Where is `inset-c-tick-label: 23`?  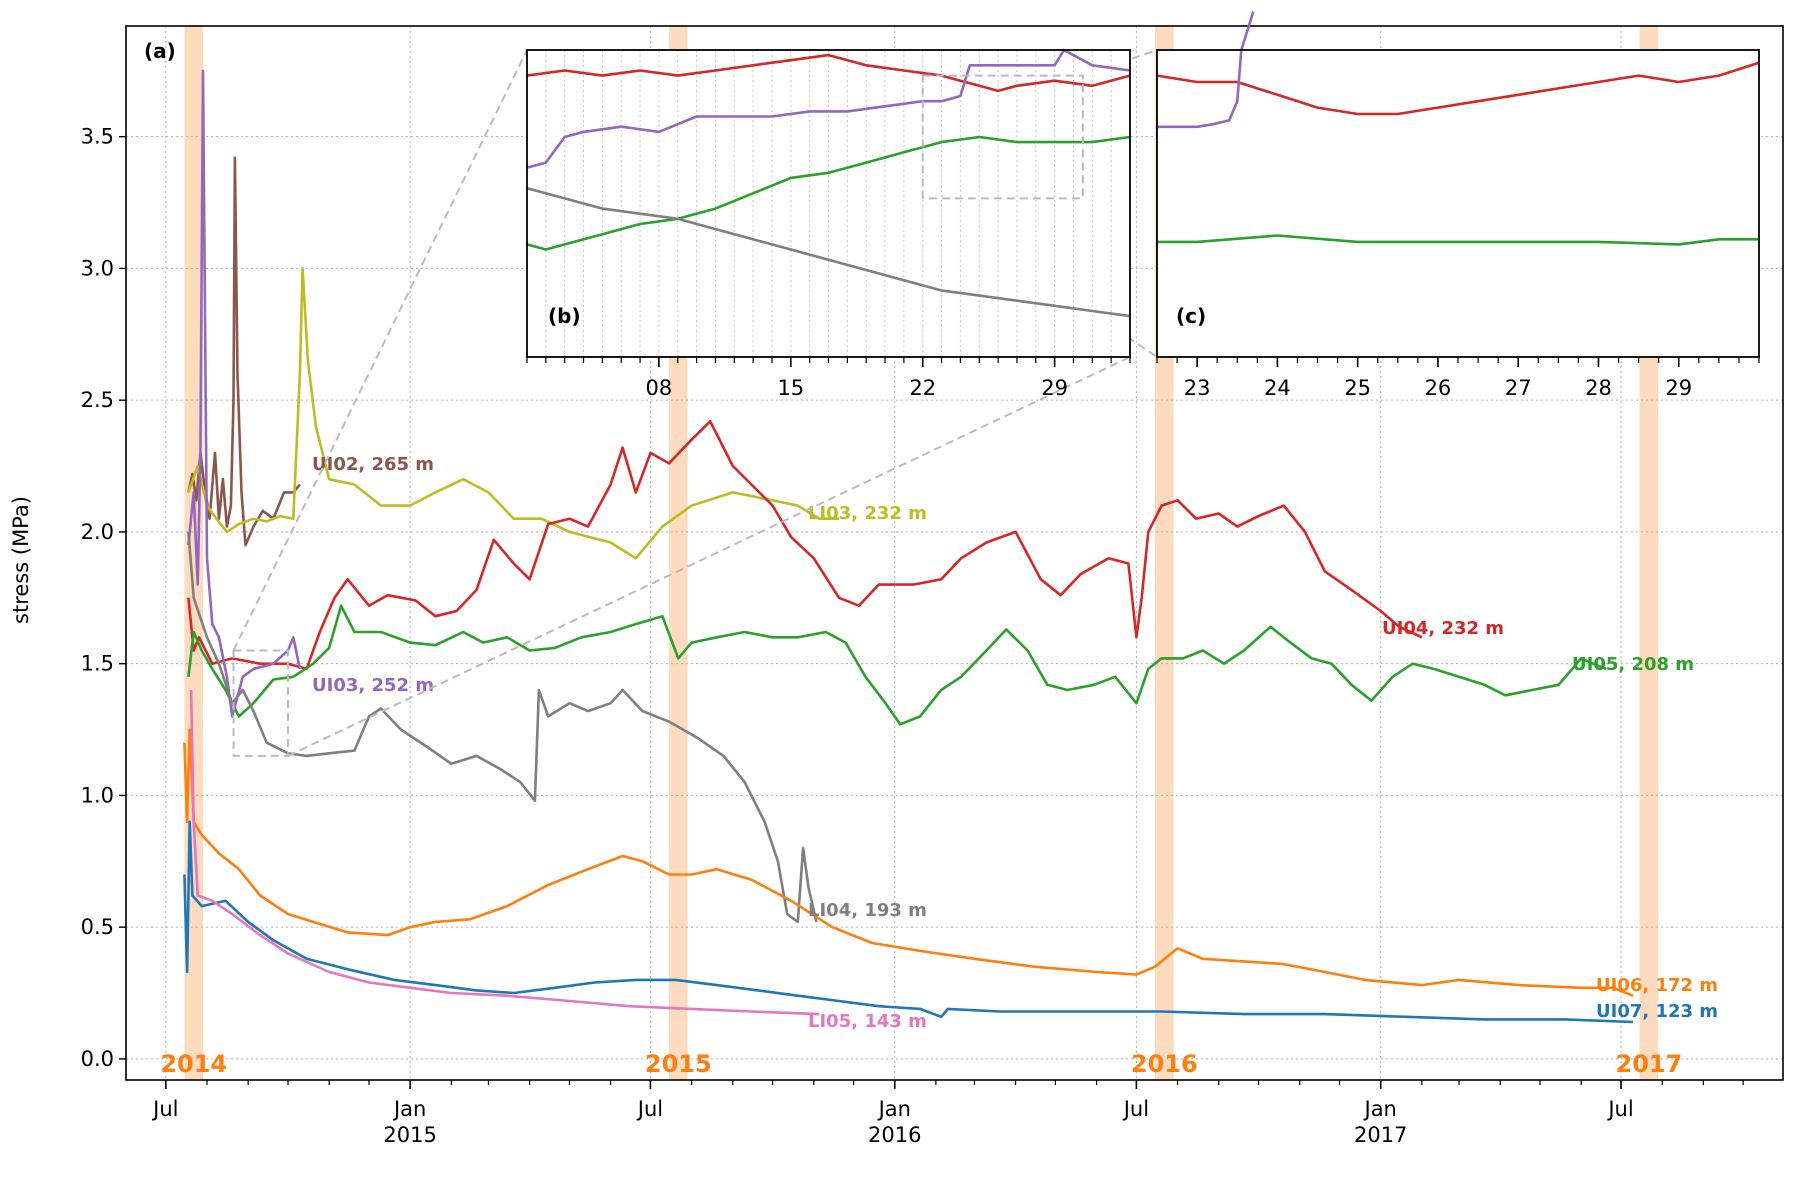 inset-c-tick-label: 23 is located at coordinates (1197, 388).